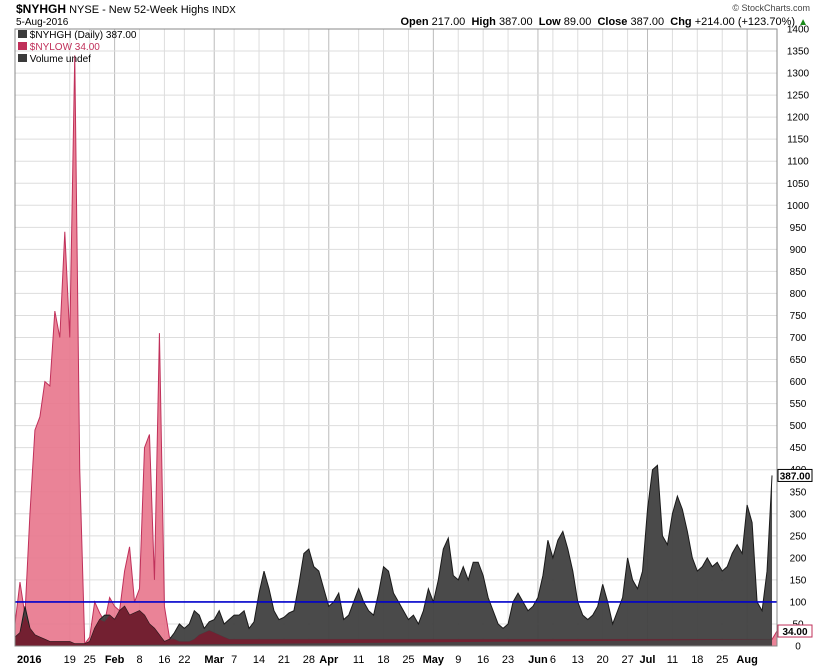 The height and width of the screenshot is (668, 820). What do you see at coordinates (603, 660) in the screenshot?
I see `x-tick-label: 20` at bounding box center [603, 660].